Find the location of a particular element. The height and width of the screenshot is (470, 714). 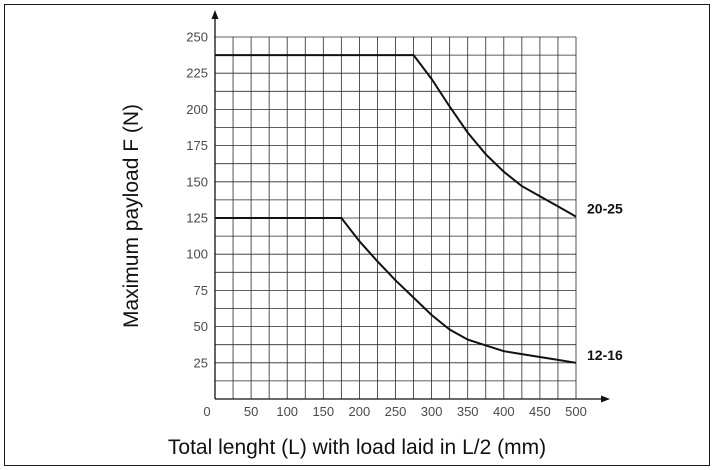

series-label-20-25: 20-25 is located at coordinates (605, 209).